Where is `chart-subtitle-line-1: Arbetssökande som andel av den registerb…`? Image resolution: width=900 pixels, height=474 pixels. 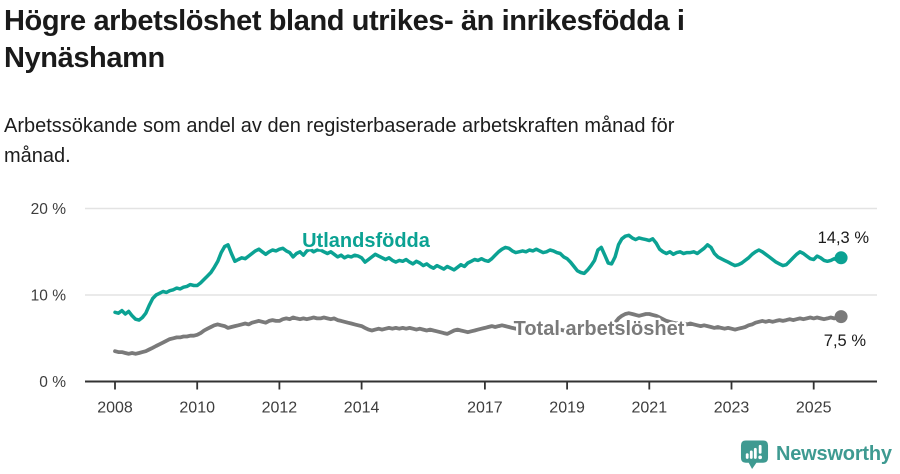
chart-subtitle-line-1: Arbetssökande som andel av den registerb… is located at coordinates (339, 126).